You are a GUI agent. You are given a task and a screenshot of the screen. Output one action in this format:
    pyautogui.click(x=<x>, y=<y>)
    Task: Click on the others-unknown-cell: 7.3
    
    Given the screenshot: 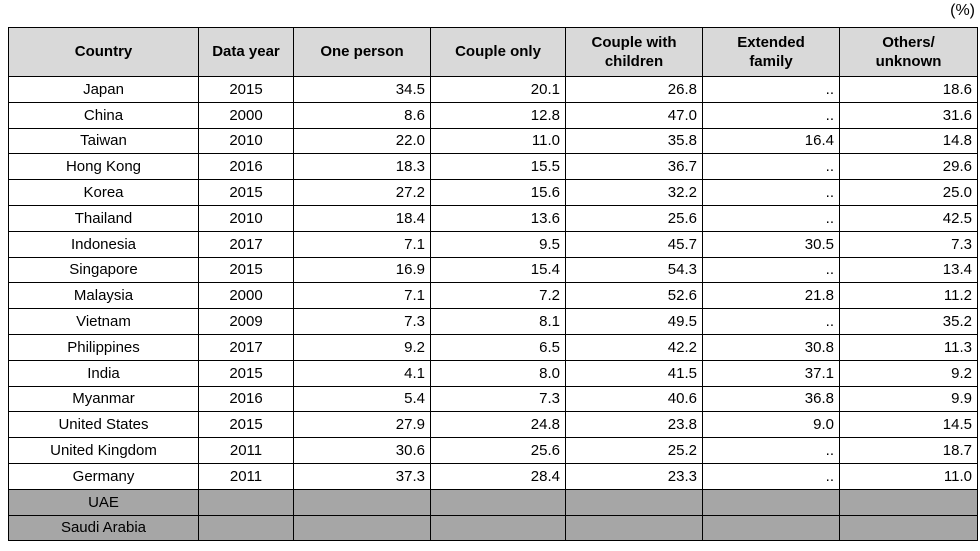 What is the action you would take?
    pyautogui.click(x=908, y=244)
    